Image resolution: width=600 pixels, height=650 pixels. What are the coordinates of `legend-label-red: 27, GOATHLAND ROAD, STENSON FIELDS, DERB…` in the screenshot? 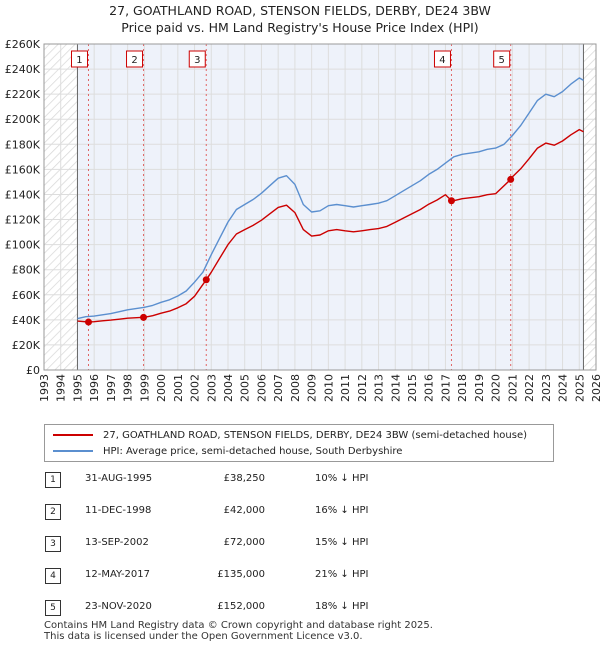 It's located at (315, 435).